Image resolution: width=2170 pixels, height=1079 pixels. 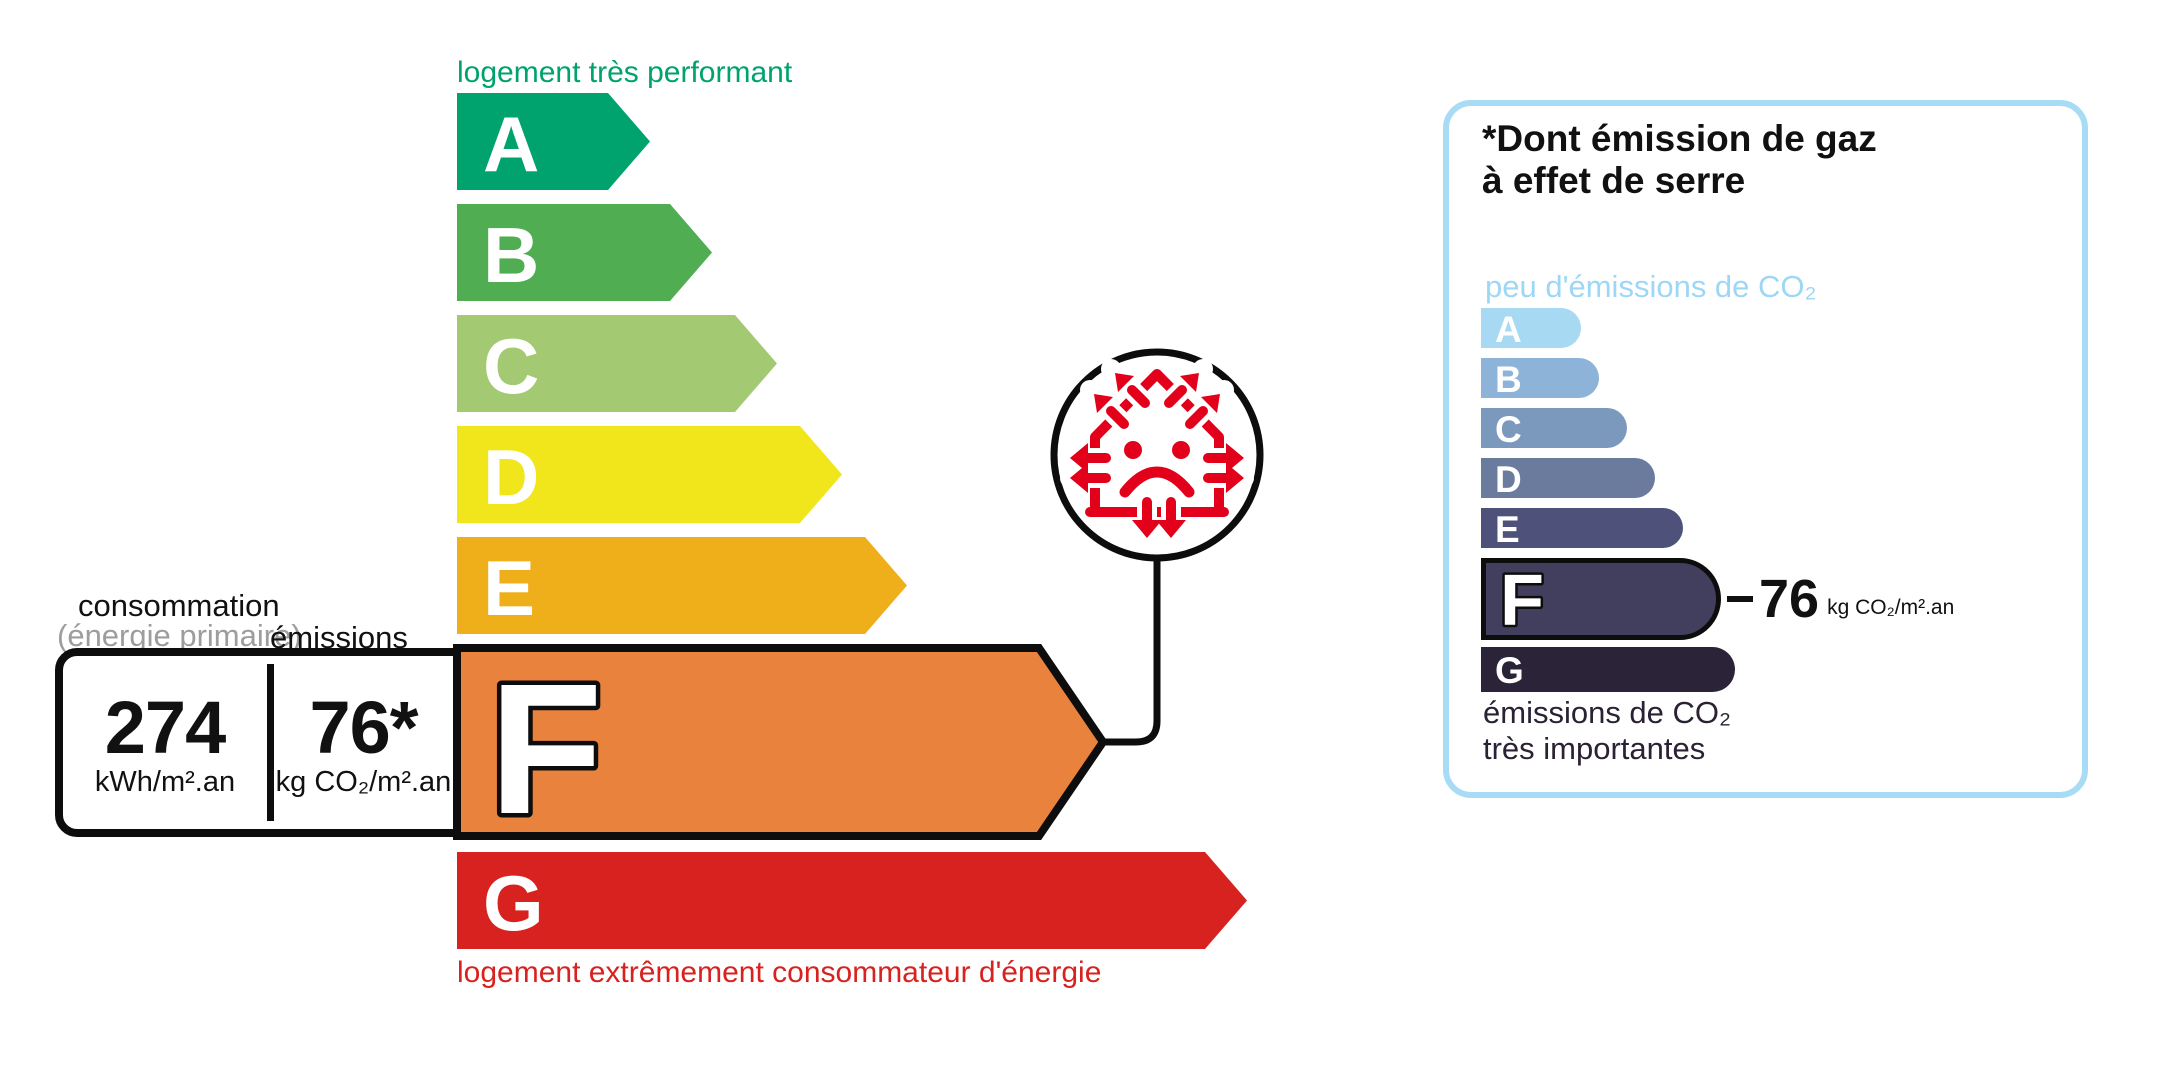 I want to click on co2-bar-e-letter: E, so click(x=1507, y=529).